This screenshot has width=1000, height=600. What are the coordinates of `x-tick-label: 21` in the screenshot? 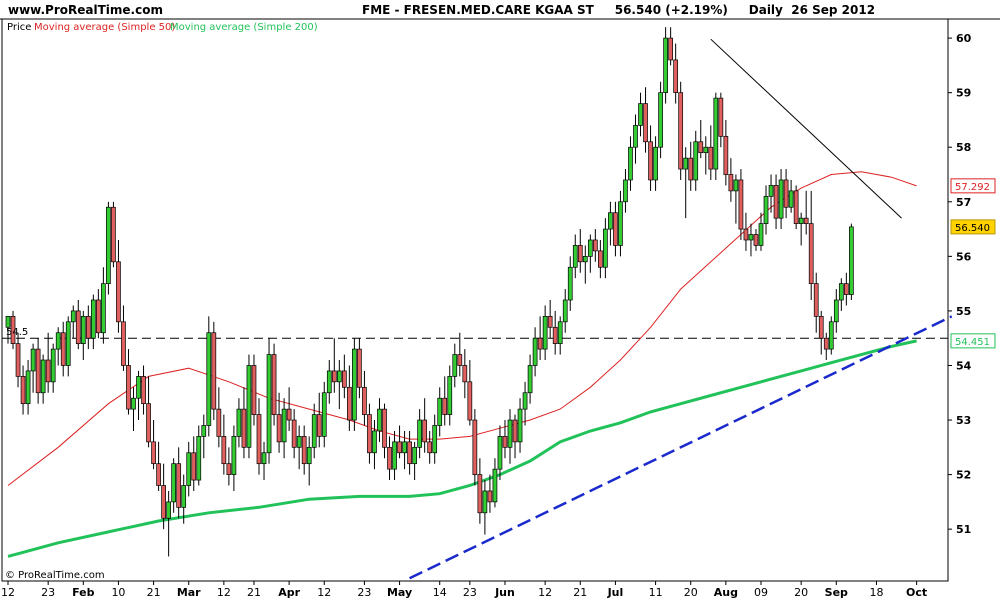 It's located at (254, 592).